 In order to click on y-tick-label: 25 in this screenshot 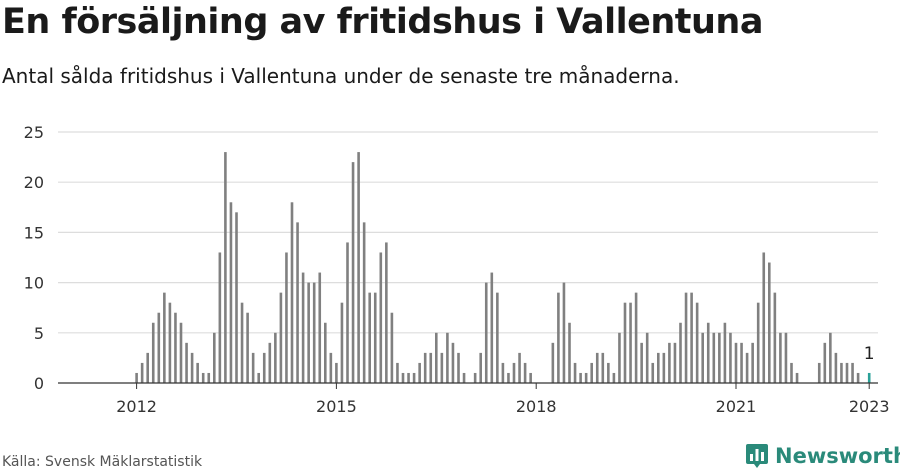, I will do `click(34, 132)`.